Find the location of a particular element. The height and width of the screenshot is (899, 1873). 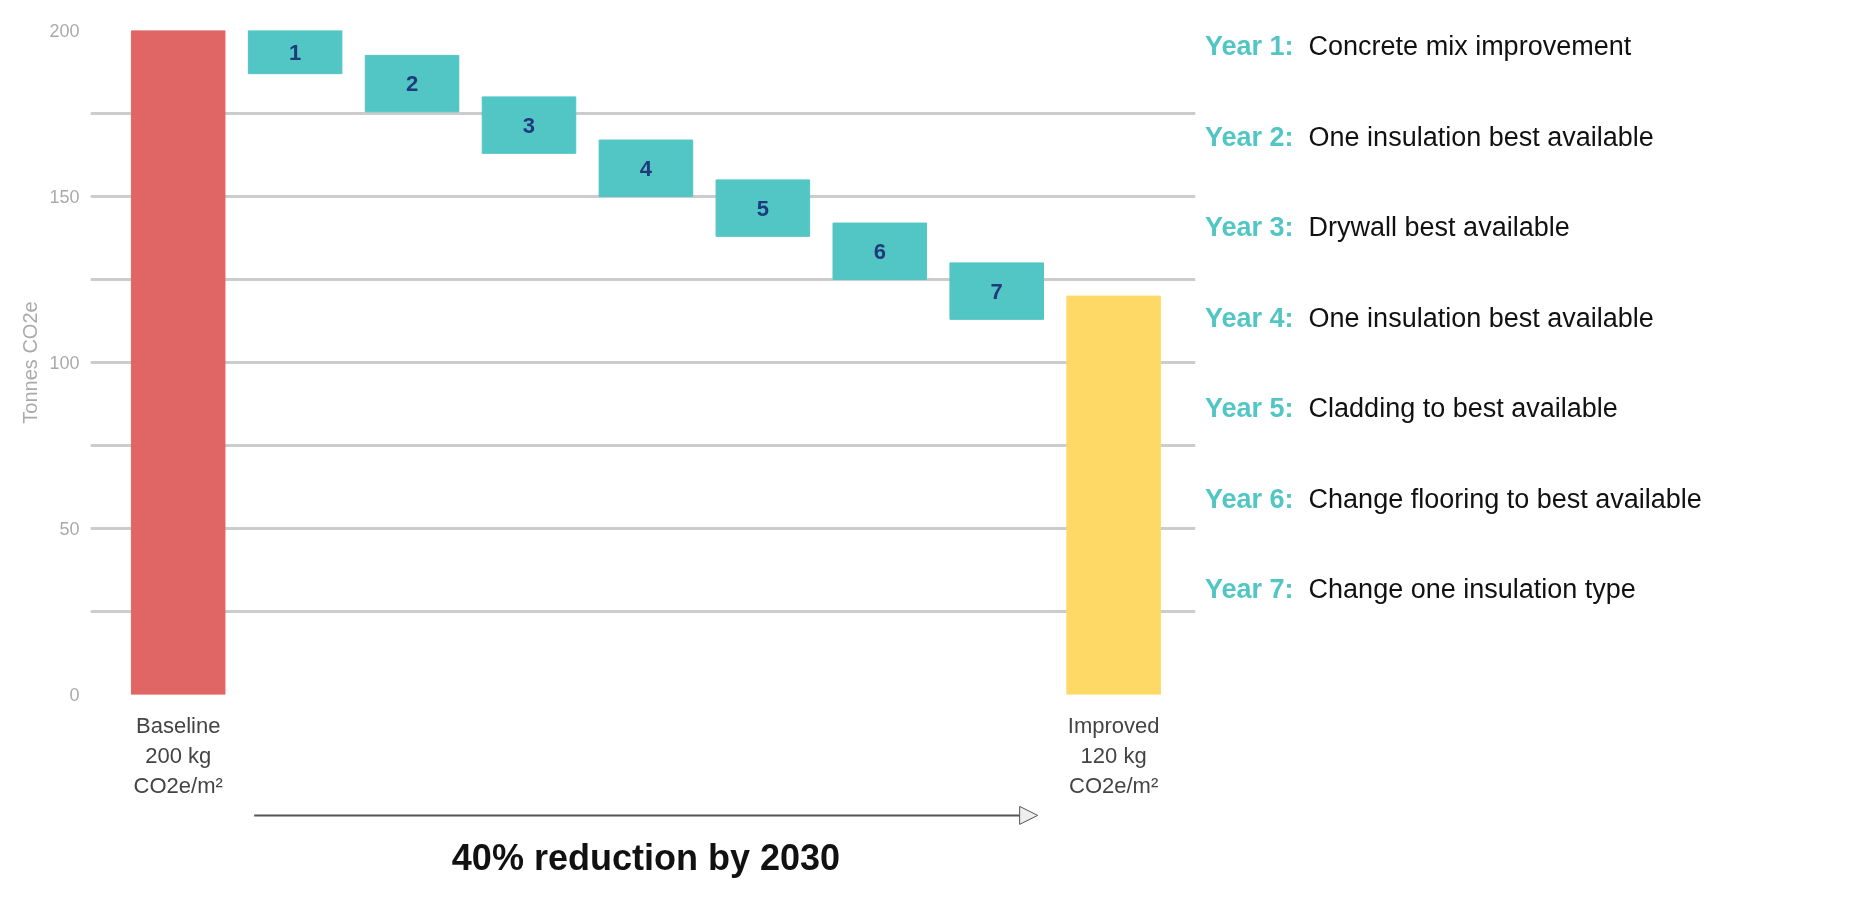

annotation: 2 is located at coordinates (412, 84).